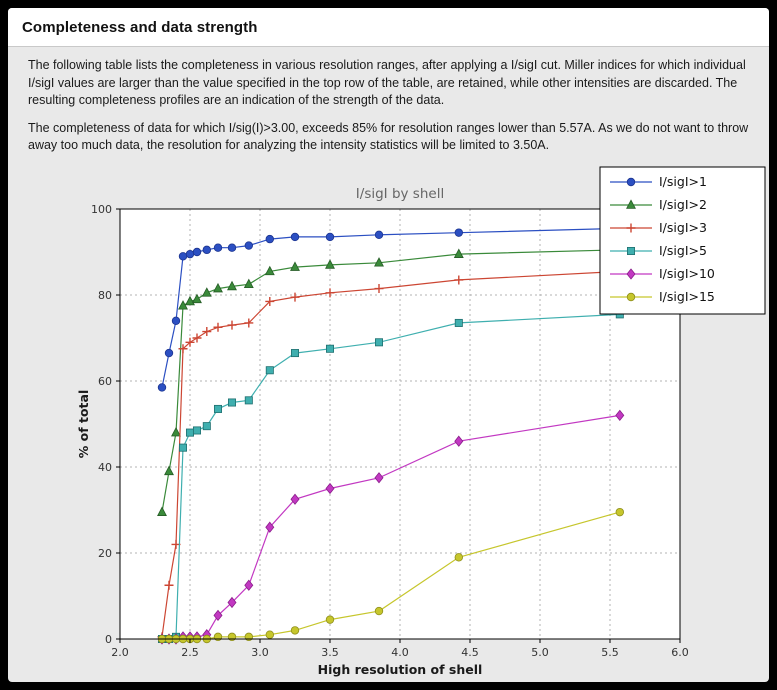 The height and width of the screenshot is (690, 777). Describe the element at coordinates (190, 652) in the screenshot. I see `x-tick-label: 2.5` at that location.